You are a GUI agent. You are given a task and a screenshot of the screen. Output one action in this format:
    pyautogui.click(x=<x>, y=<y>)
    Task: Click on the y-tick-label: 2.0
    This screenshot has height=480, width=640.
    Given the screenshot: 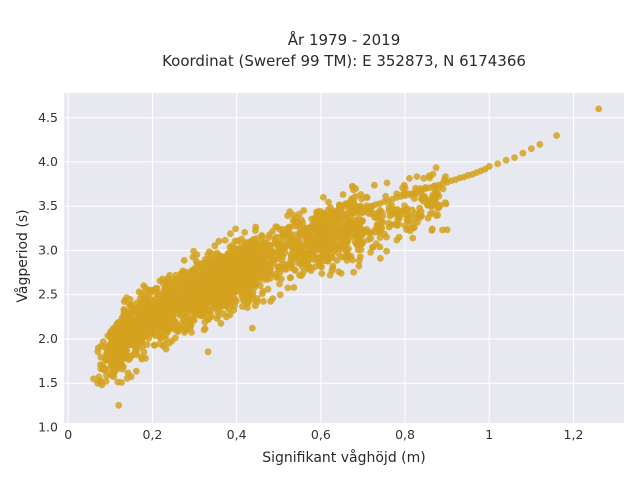 What is the action you would take?
    pyautogui.click(x=48, y=338)
    